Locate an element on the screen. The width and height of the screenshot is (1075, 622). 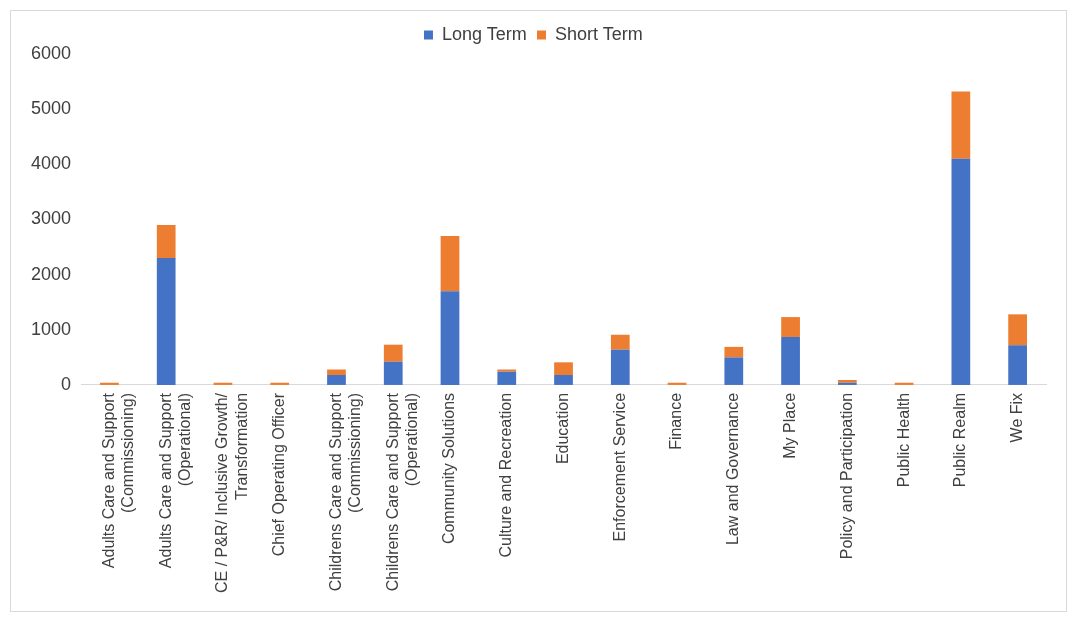
x-tick-label: We Fix is located at coordinates (1017, 417).